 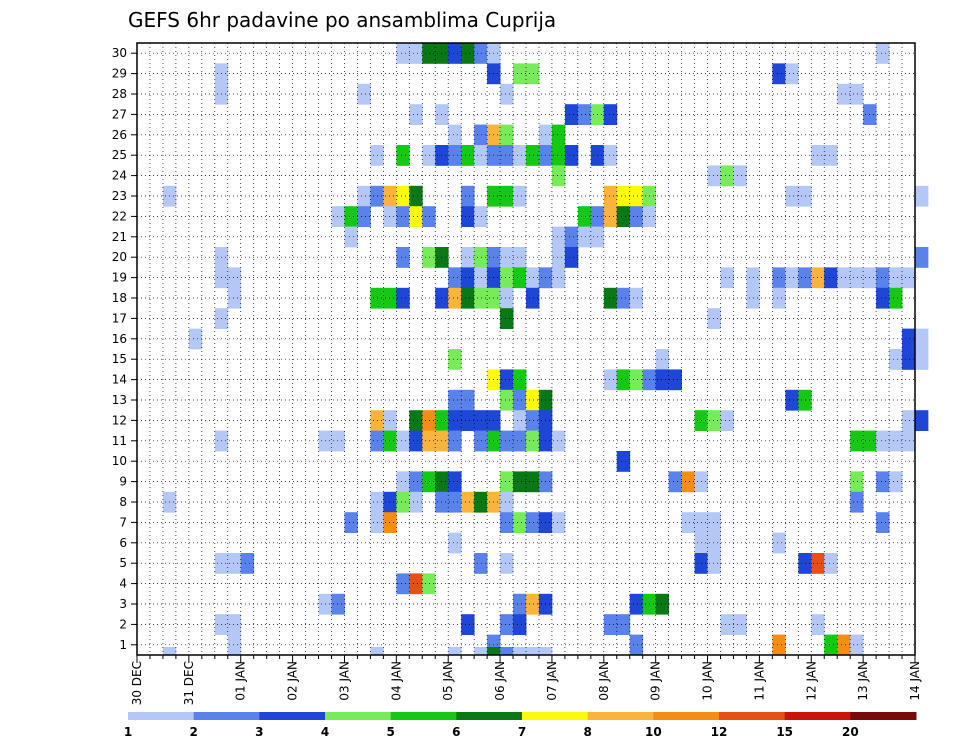 What do you see at coordinates (656, 681) in the screenshot?
I see `x-tick-label: 09 JAN` at bounding box center [656, 681].